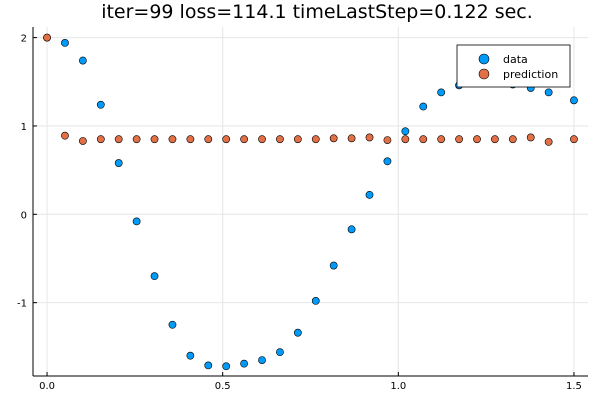  I want to click on legend-marker-data, so click(484, 59).